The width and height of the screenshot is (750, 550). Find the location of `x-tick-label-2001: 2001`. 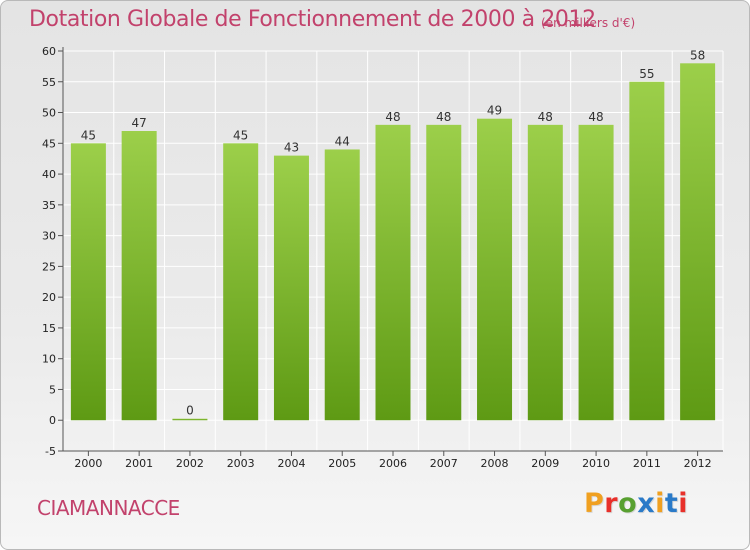

x-tick-label-2001: 2001 is located at coordinates (139, 463).